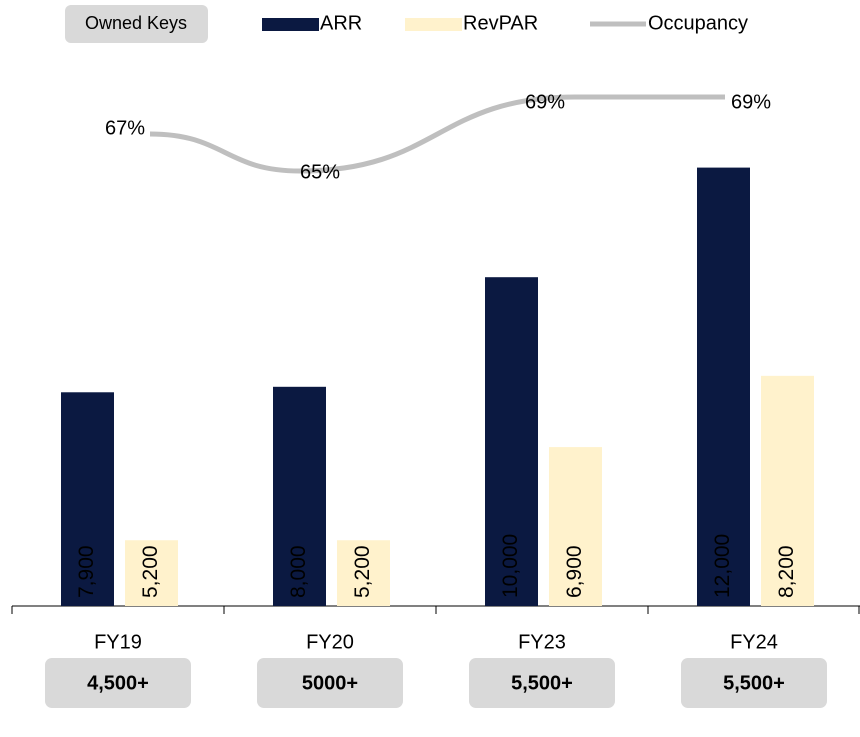  I want to click on legend-keys-title: Owned Keys, so click(136, 23).